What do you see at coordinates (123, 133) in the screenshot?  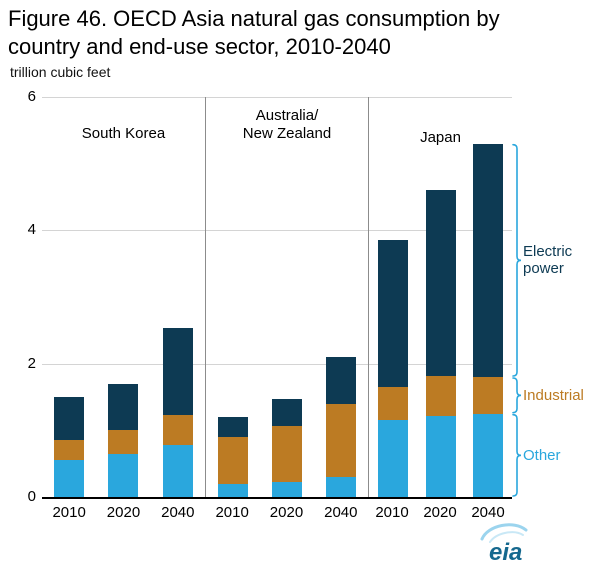 I see `panel-label-south-korea: South Korea` at bounding box center [123, 133].